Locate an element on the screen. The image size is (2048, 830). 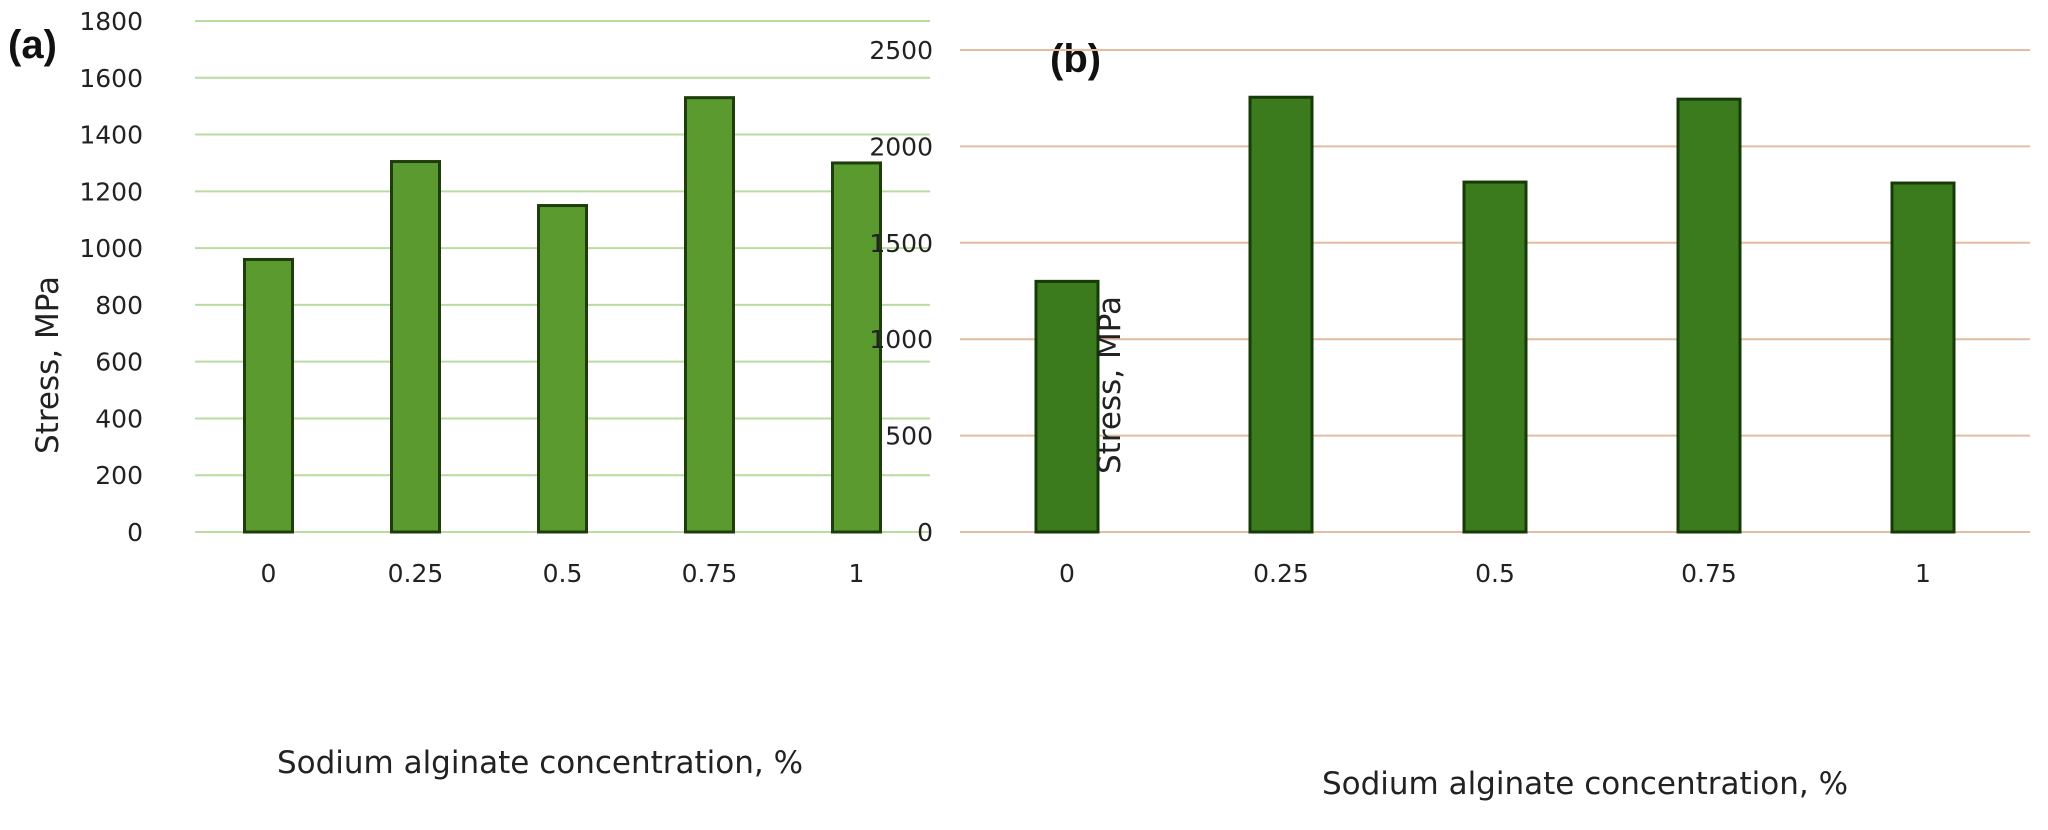
panel-label-b: (b) is located at coordinates (1075, 59).